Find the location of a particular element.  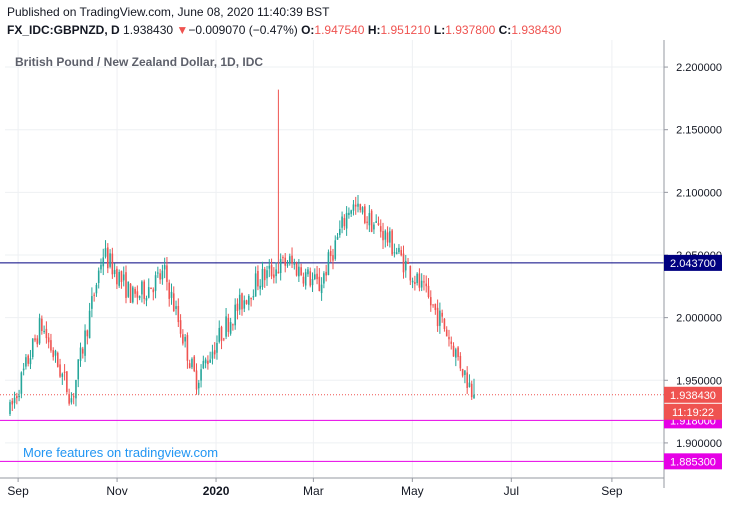

price-label-box is located at coordinates (693, 262).